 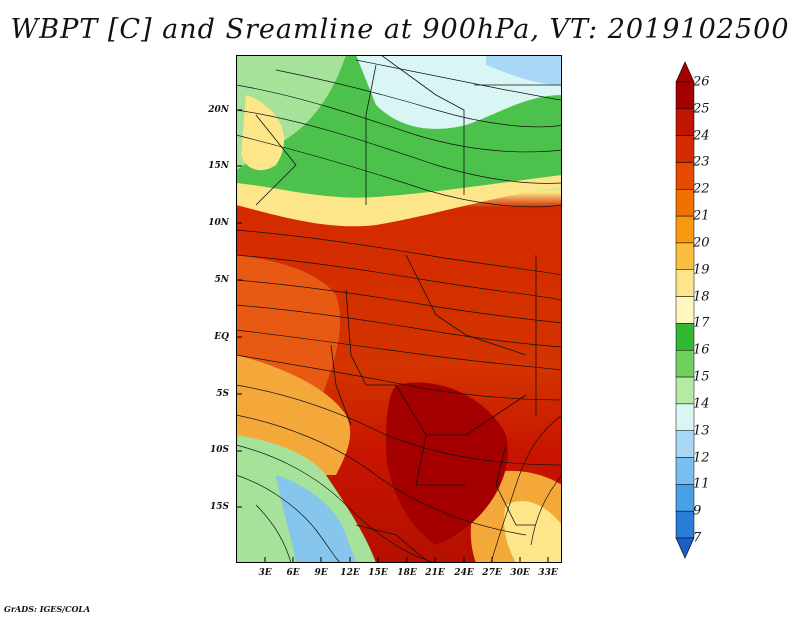 What do you see at coordinates (701, 484) in the screenshot?
I see `colorbar-label: 11` at bounding box center [701, 484].